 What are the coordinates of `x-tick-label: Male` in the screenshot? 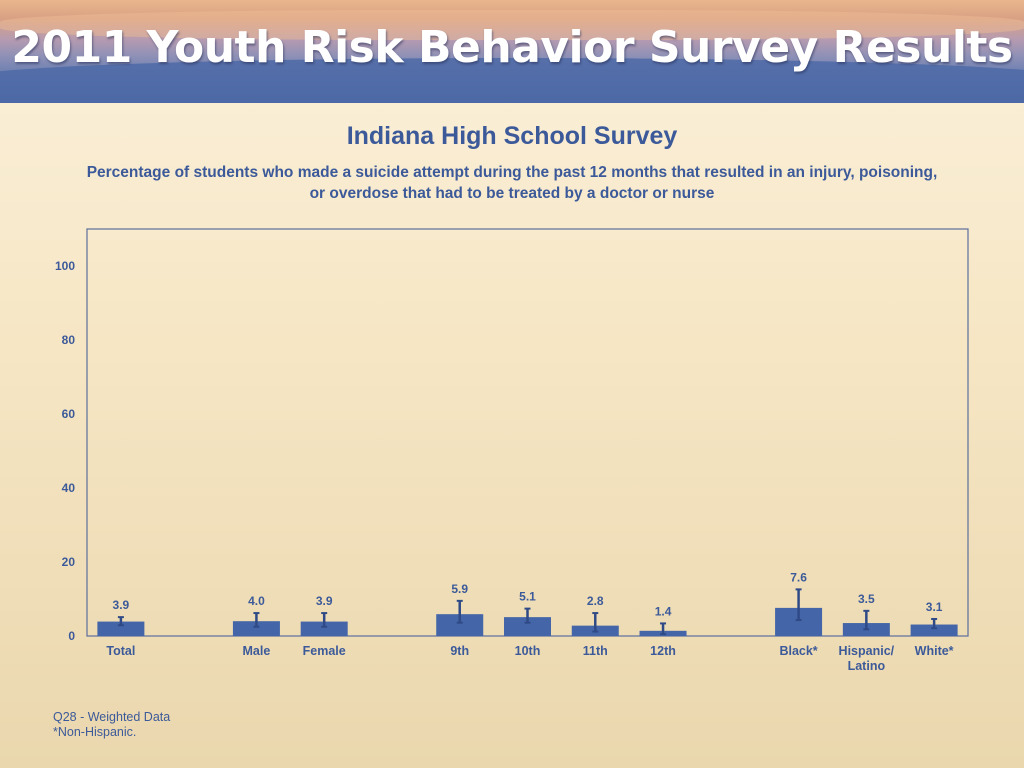 It's located at (257, 651).